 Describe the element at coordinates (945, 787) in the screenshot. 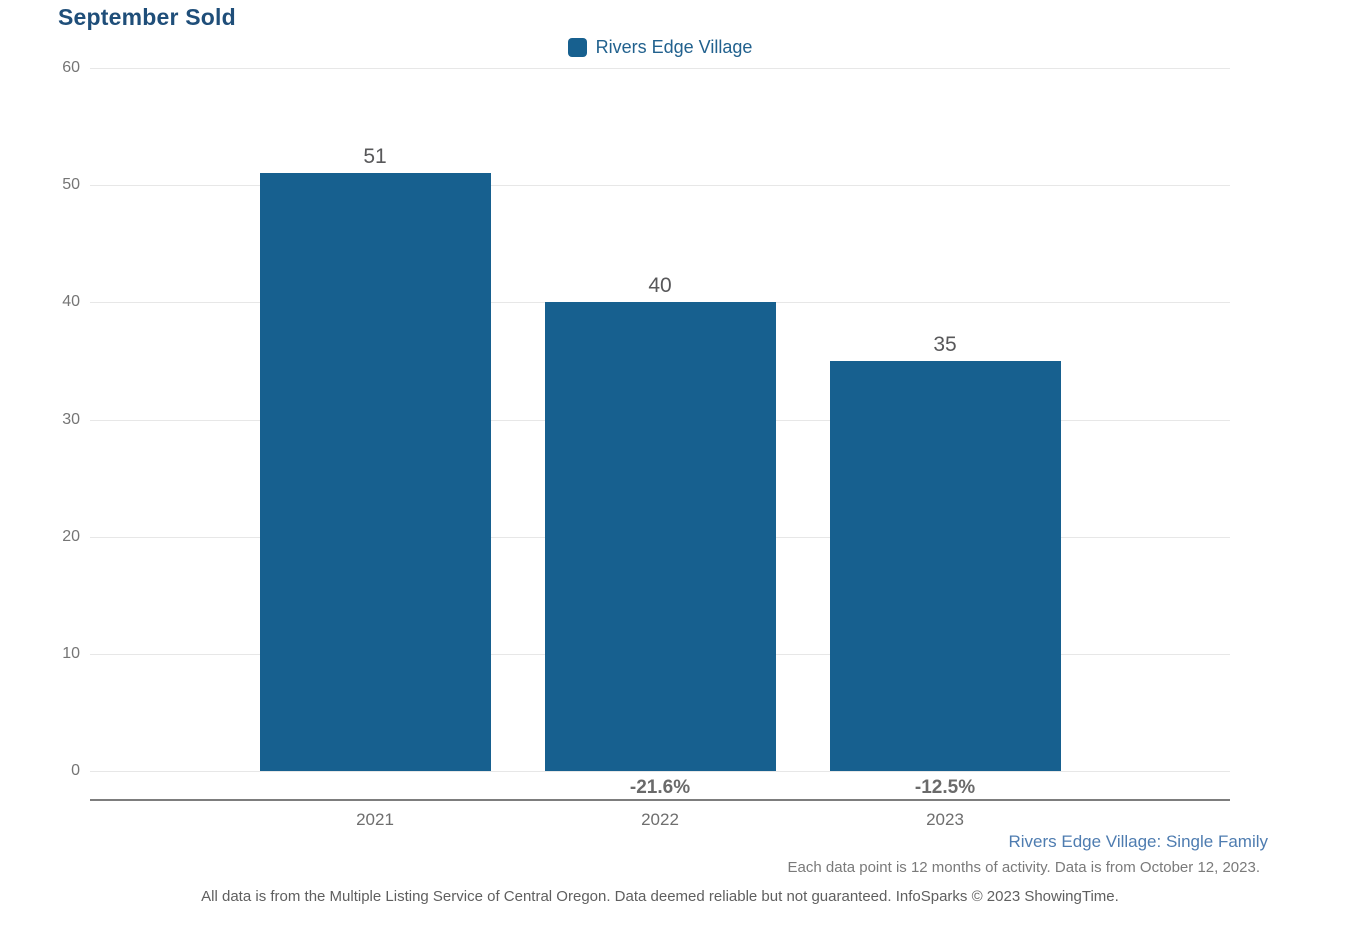

I see `bar-change-label: -12.5%` at that location.